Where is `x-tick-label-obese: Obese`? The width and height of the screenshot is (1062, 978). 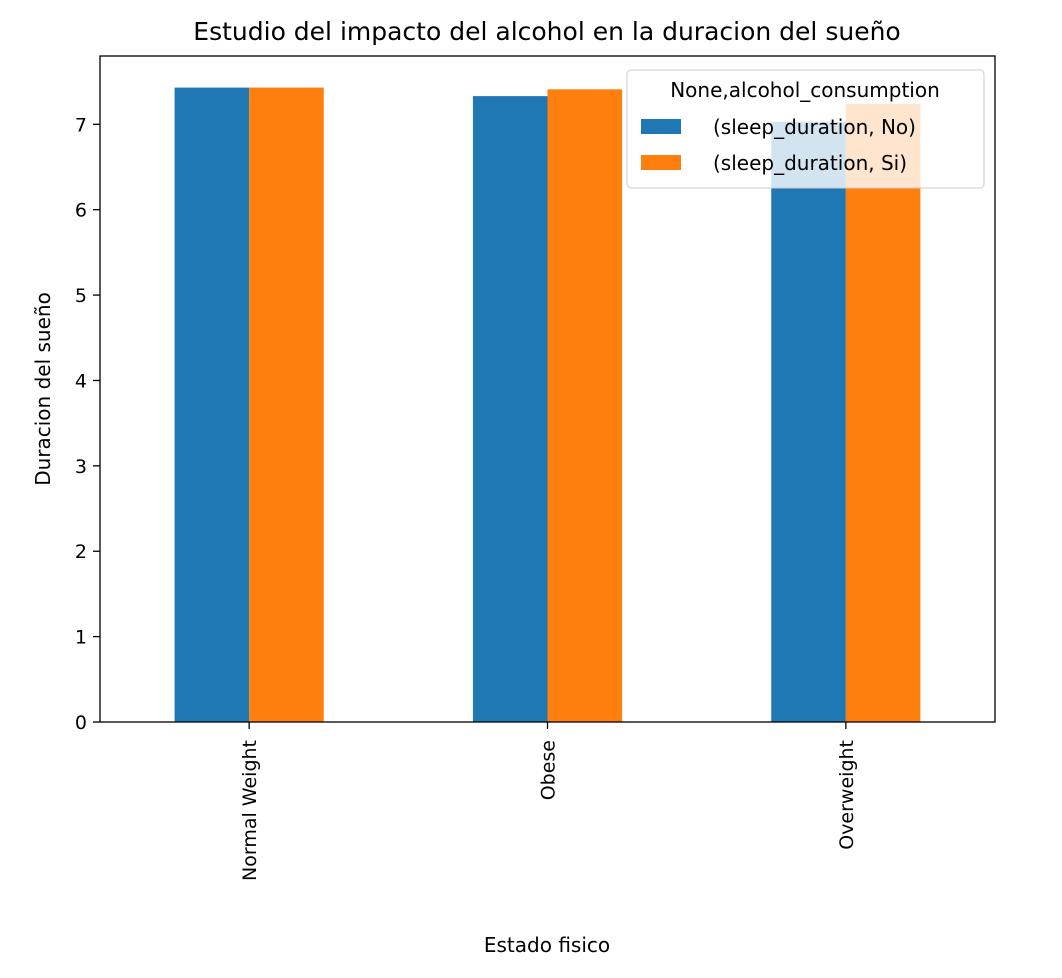
x-tick-label-obese: Obese is located at coordinates (549, 770).